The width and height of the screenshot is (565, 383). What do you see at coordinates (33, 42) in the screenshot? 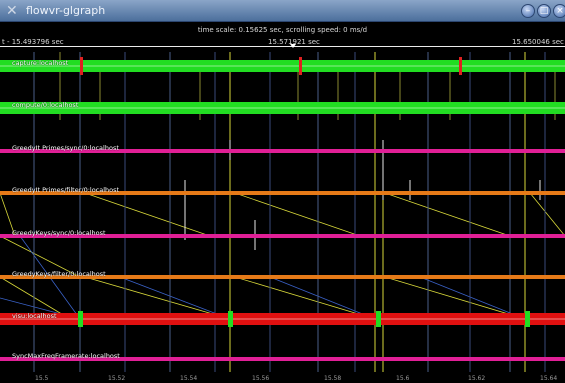
I see `time-left-label: t - 15.493796 sec` at bounding box center [33, 42].